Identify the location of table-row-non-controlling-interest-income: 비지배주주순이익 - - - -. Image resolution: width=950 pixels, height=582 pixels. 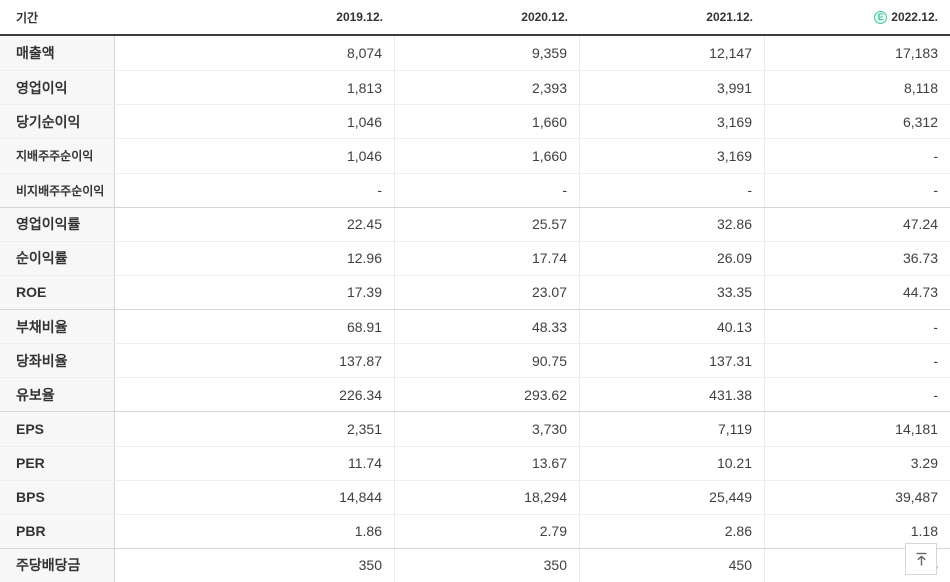
(475, 189).